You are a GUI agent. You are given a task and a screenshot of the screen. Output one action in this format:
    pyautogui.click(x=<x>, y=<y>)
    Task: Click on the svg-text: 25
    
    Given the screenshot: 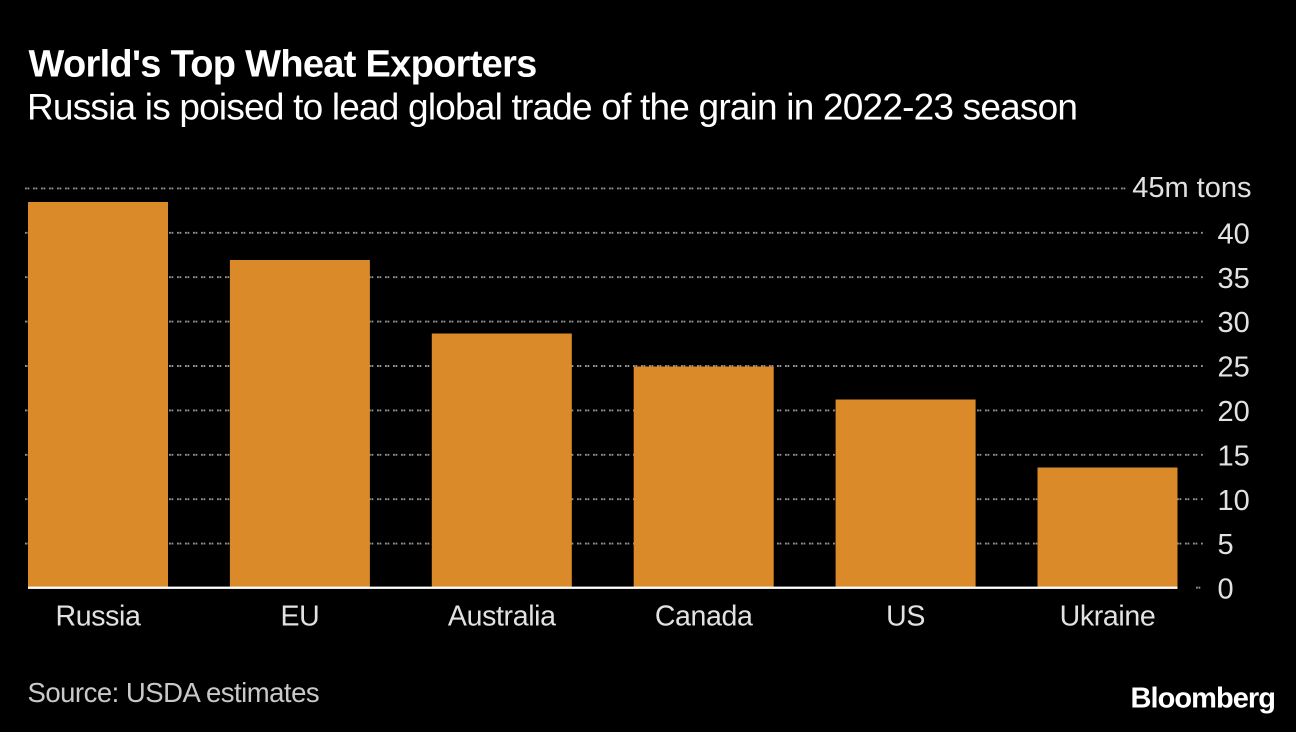 What is the action you would take?
    pyautogui.click(x=1234, y=368)
    